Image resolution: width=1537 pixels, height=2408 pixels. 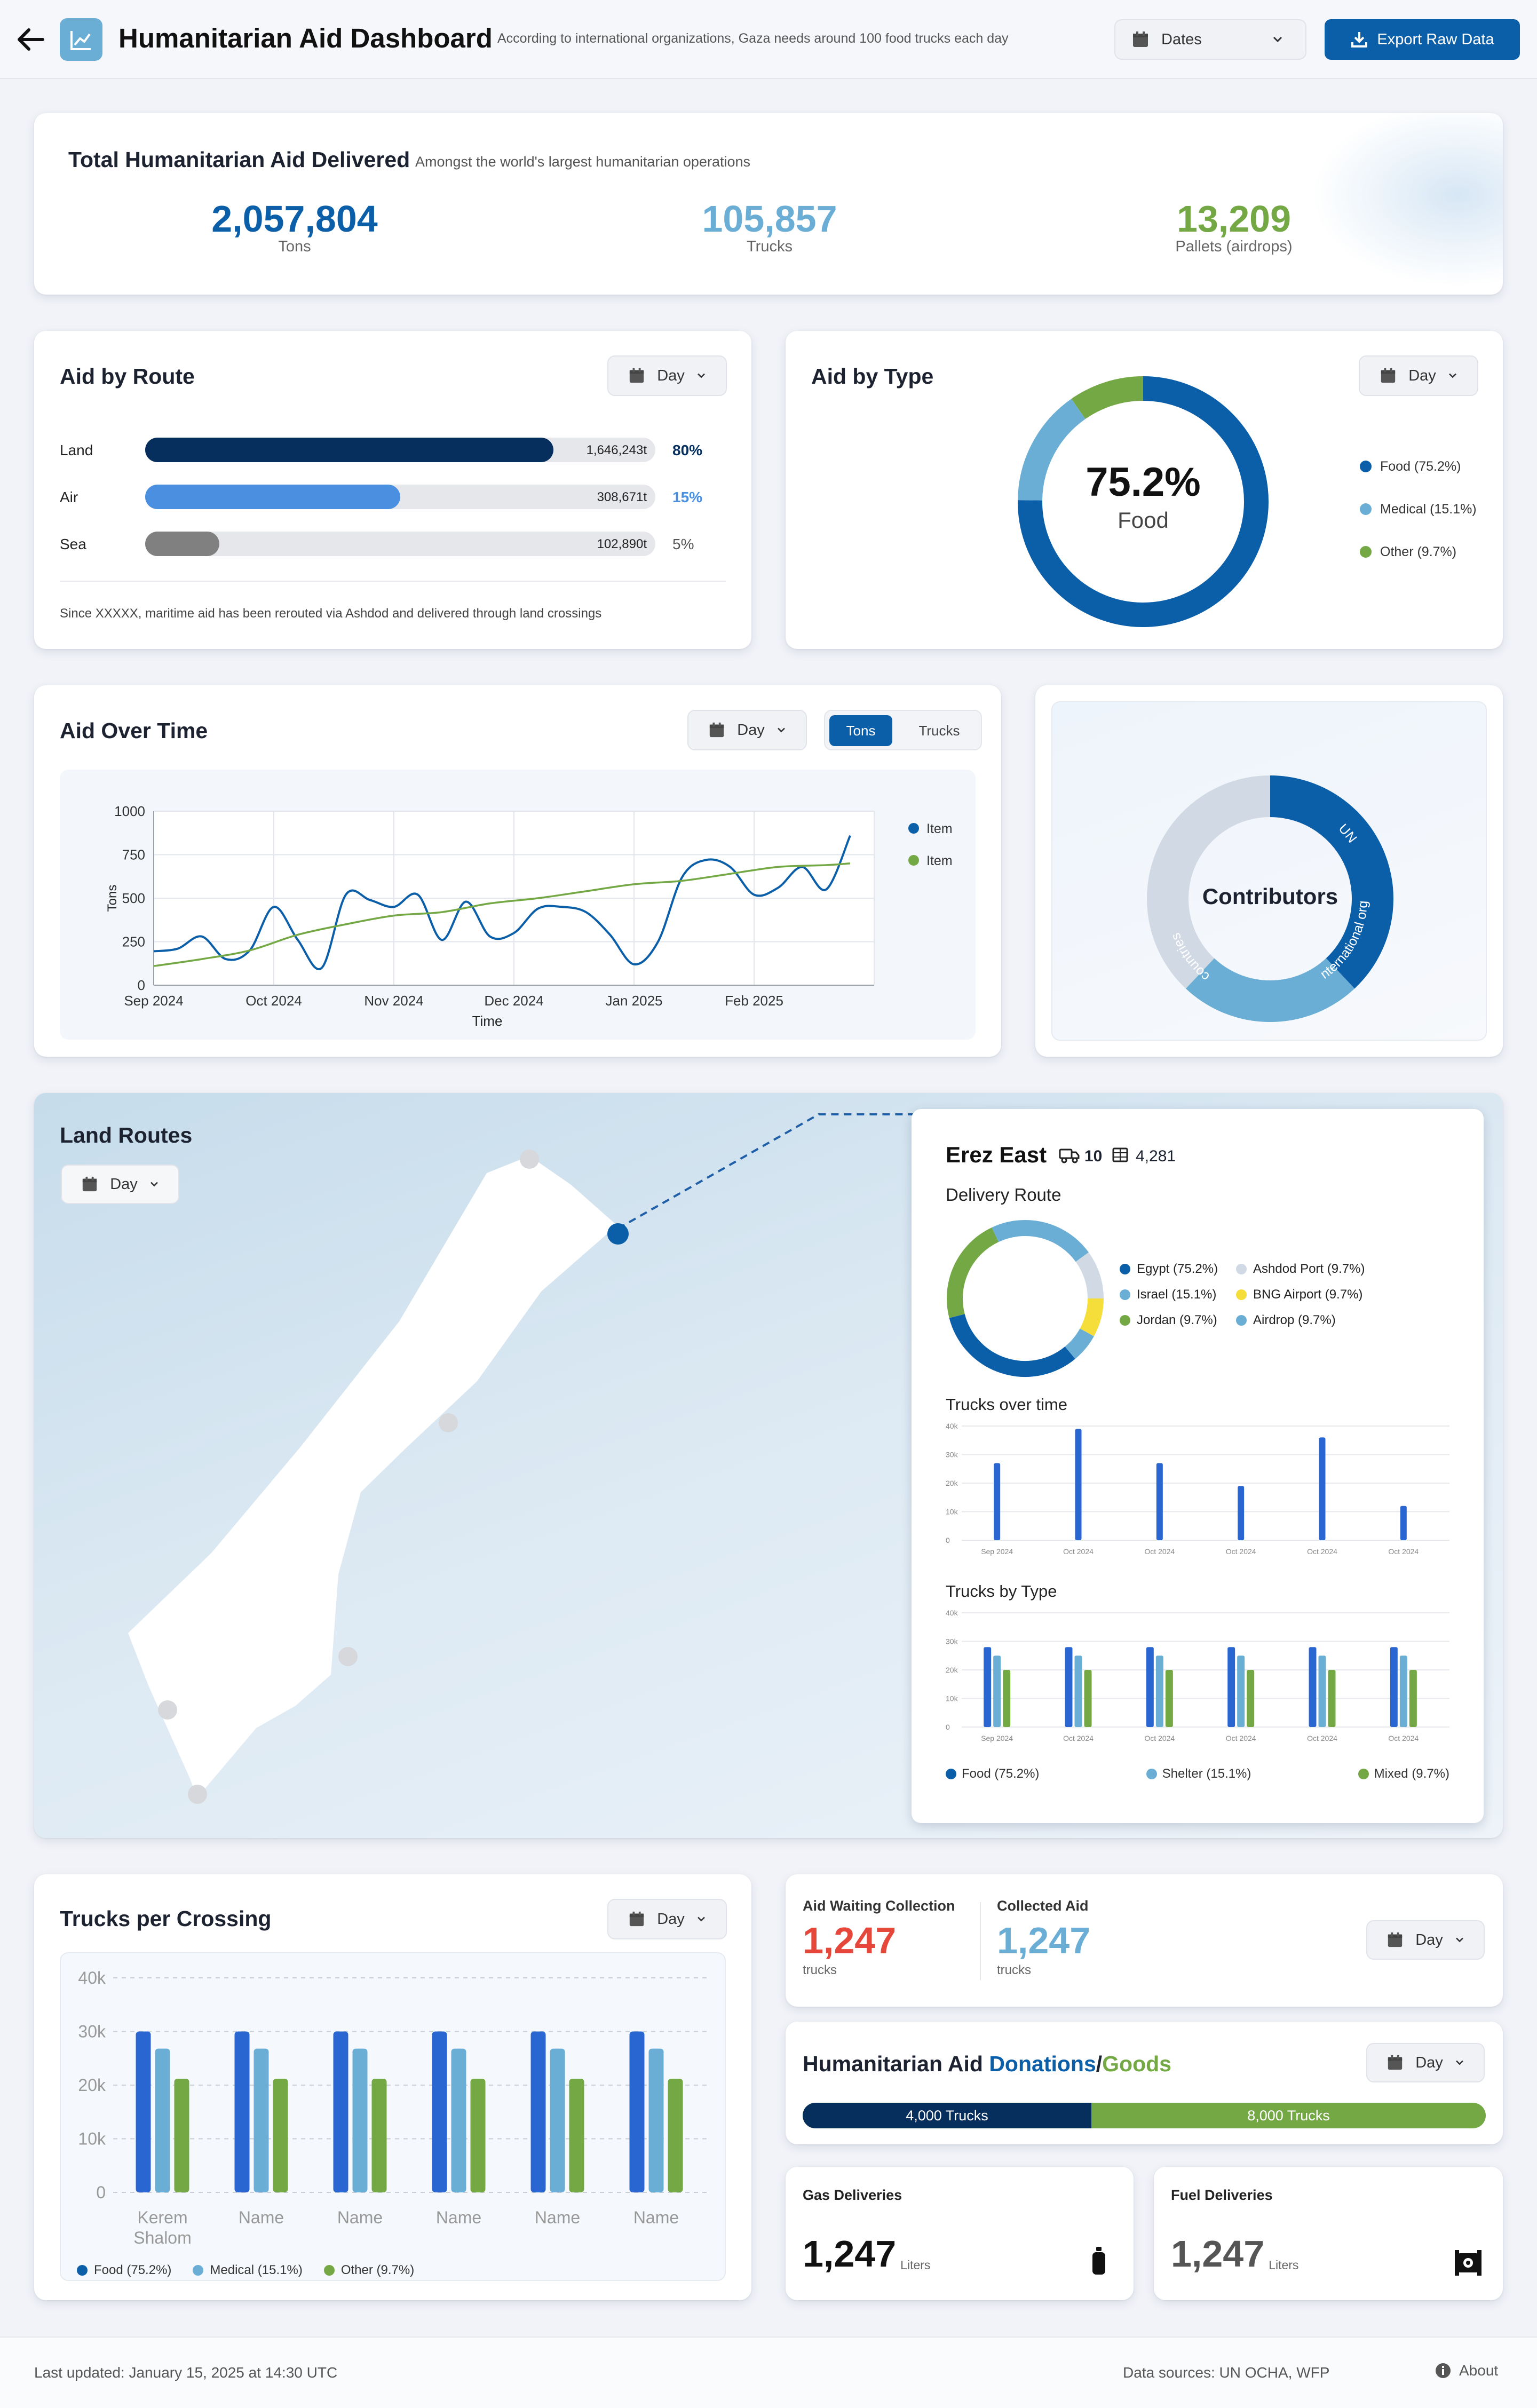 I want to click on crossing-title: Trucks per Crossing, so click(x=166, y=1918).